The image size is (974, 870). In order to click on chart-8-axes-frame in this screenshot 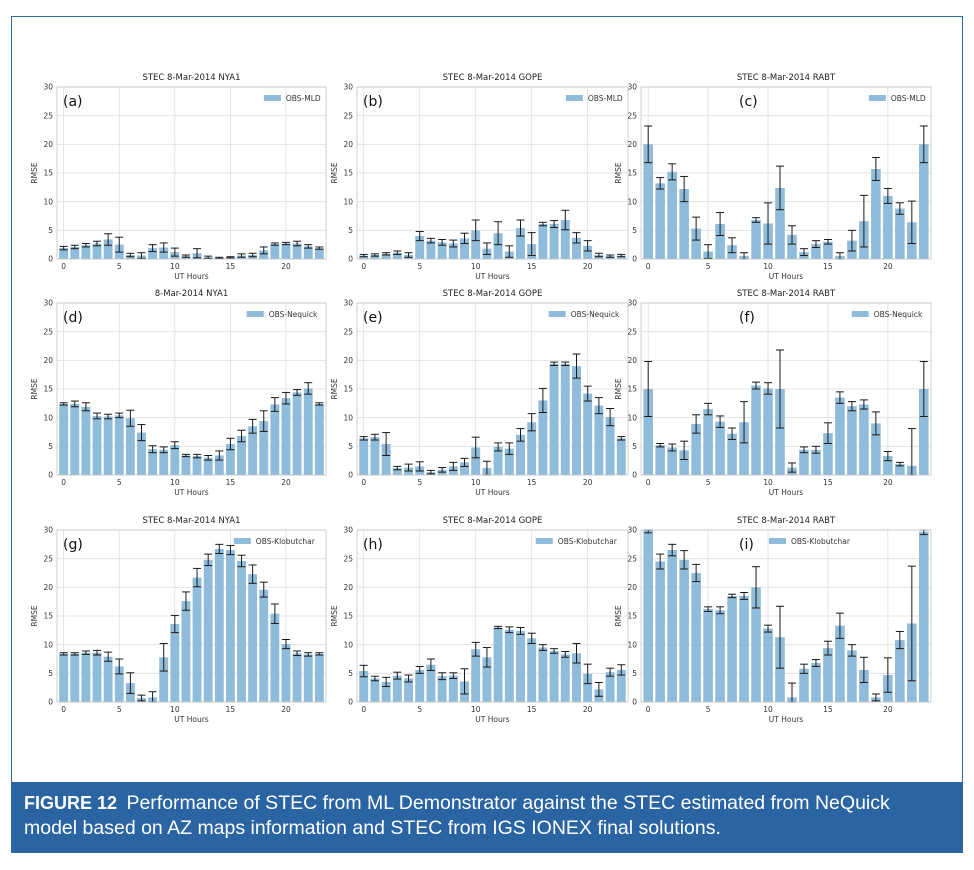, I will do `click(786, 616)`.